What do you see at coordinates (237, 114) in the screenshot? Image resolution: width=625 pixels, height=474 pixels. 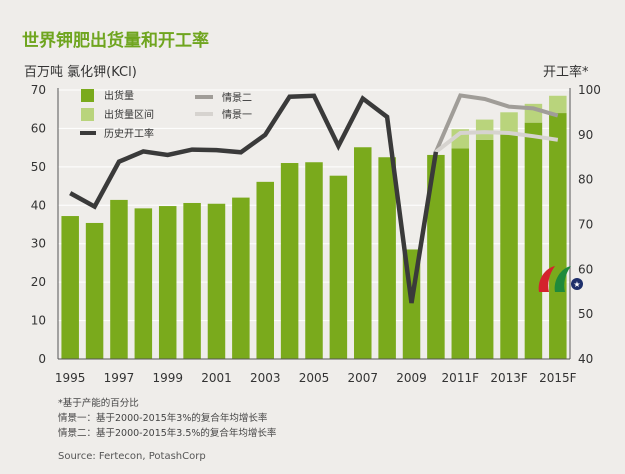 I see `legend-label-scenario1: 情景一` at bounding box center [237, 114].